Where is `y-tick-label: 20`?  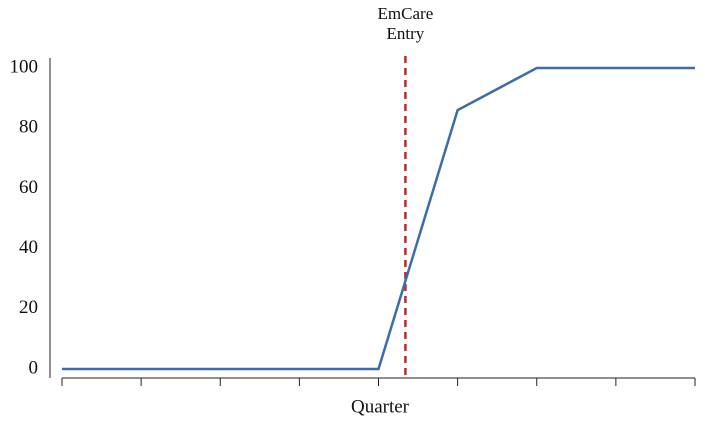
y-tick-label: 20 is located at coordinates (28, 307).